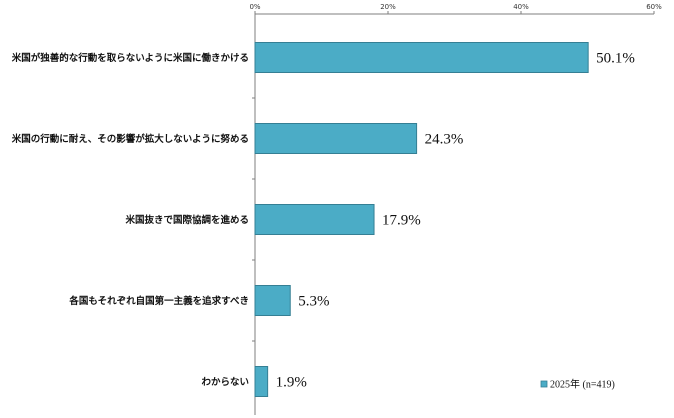  Describe the element at coordinates (158, 301) in the screenshot. I see `category-label: 各国もそれぞれ自国第一主義を追求すべき` at that location.